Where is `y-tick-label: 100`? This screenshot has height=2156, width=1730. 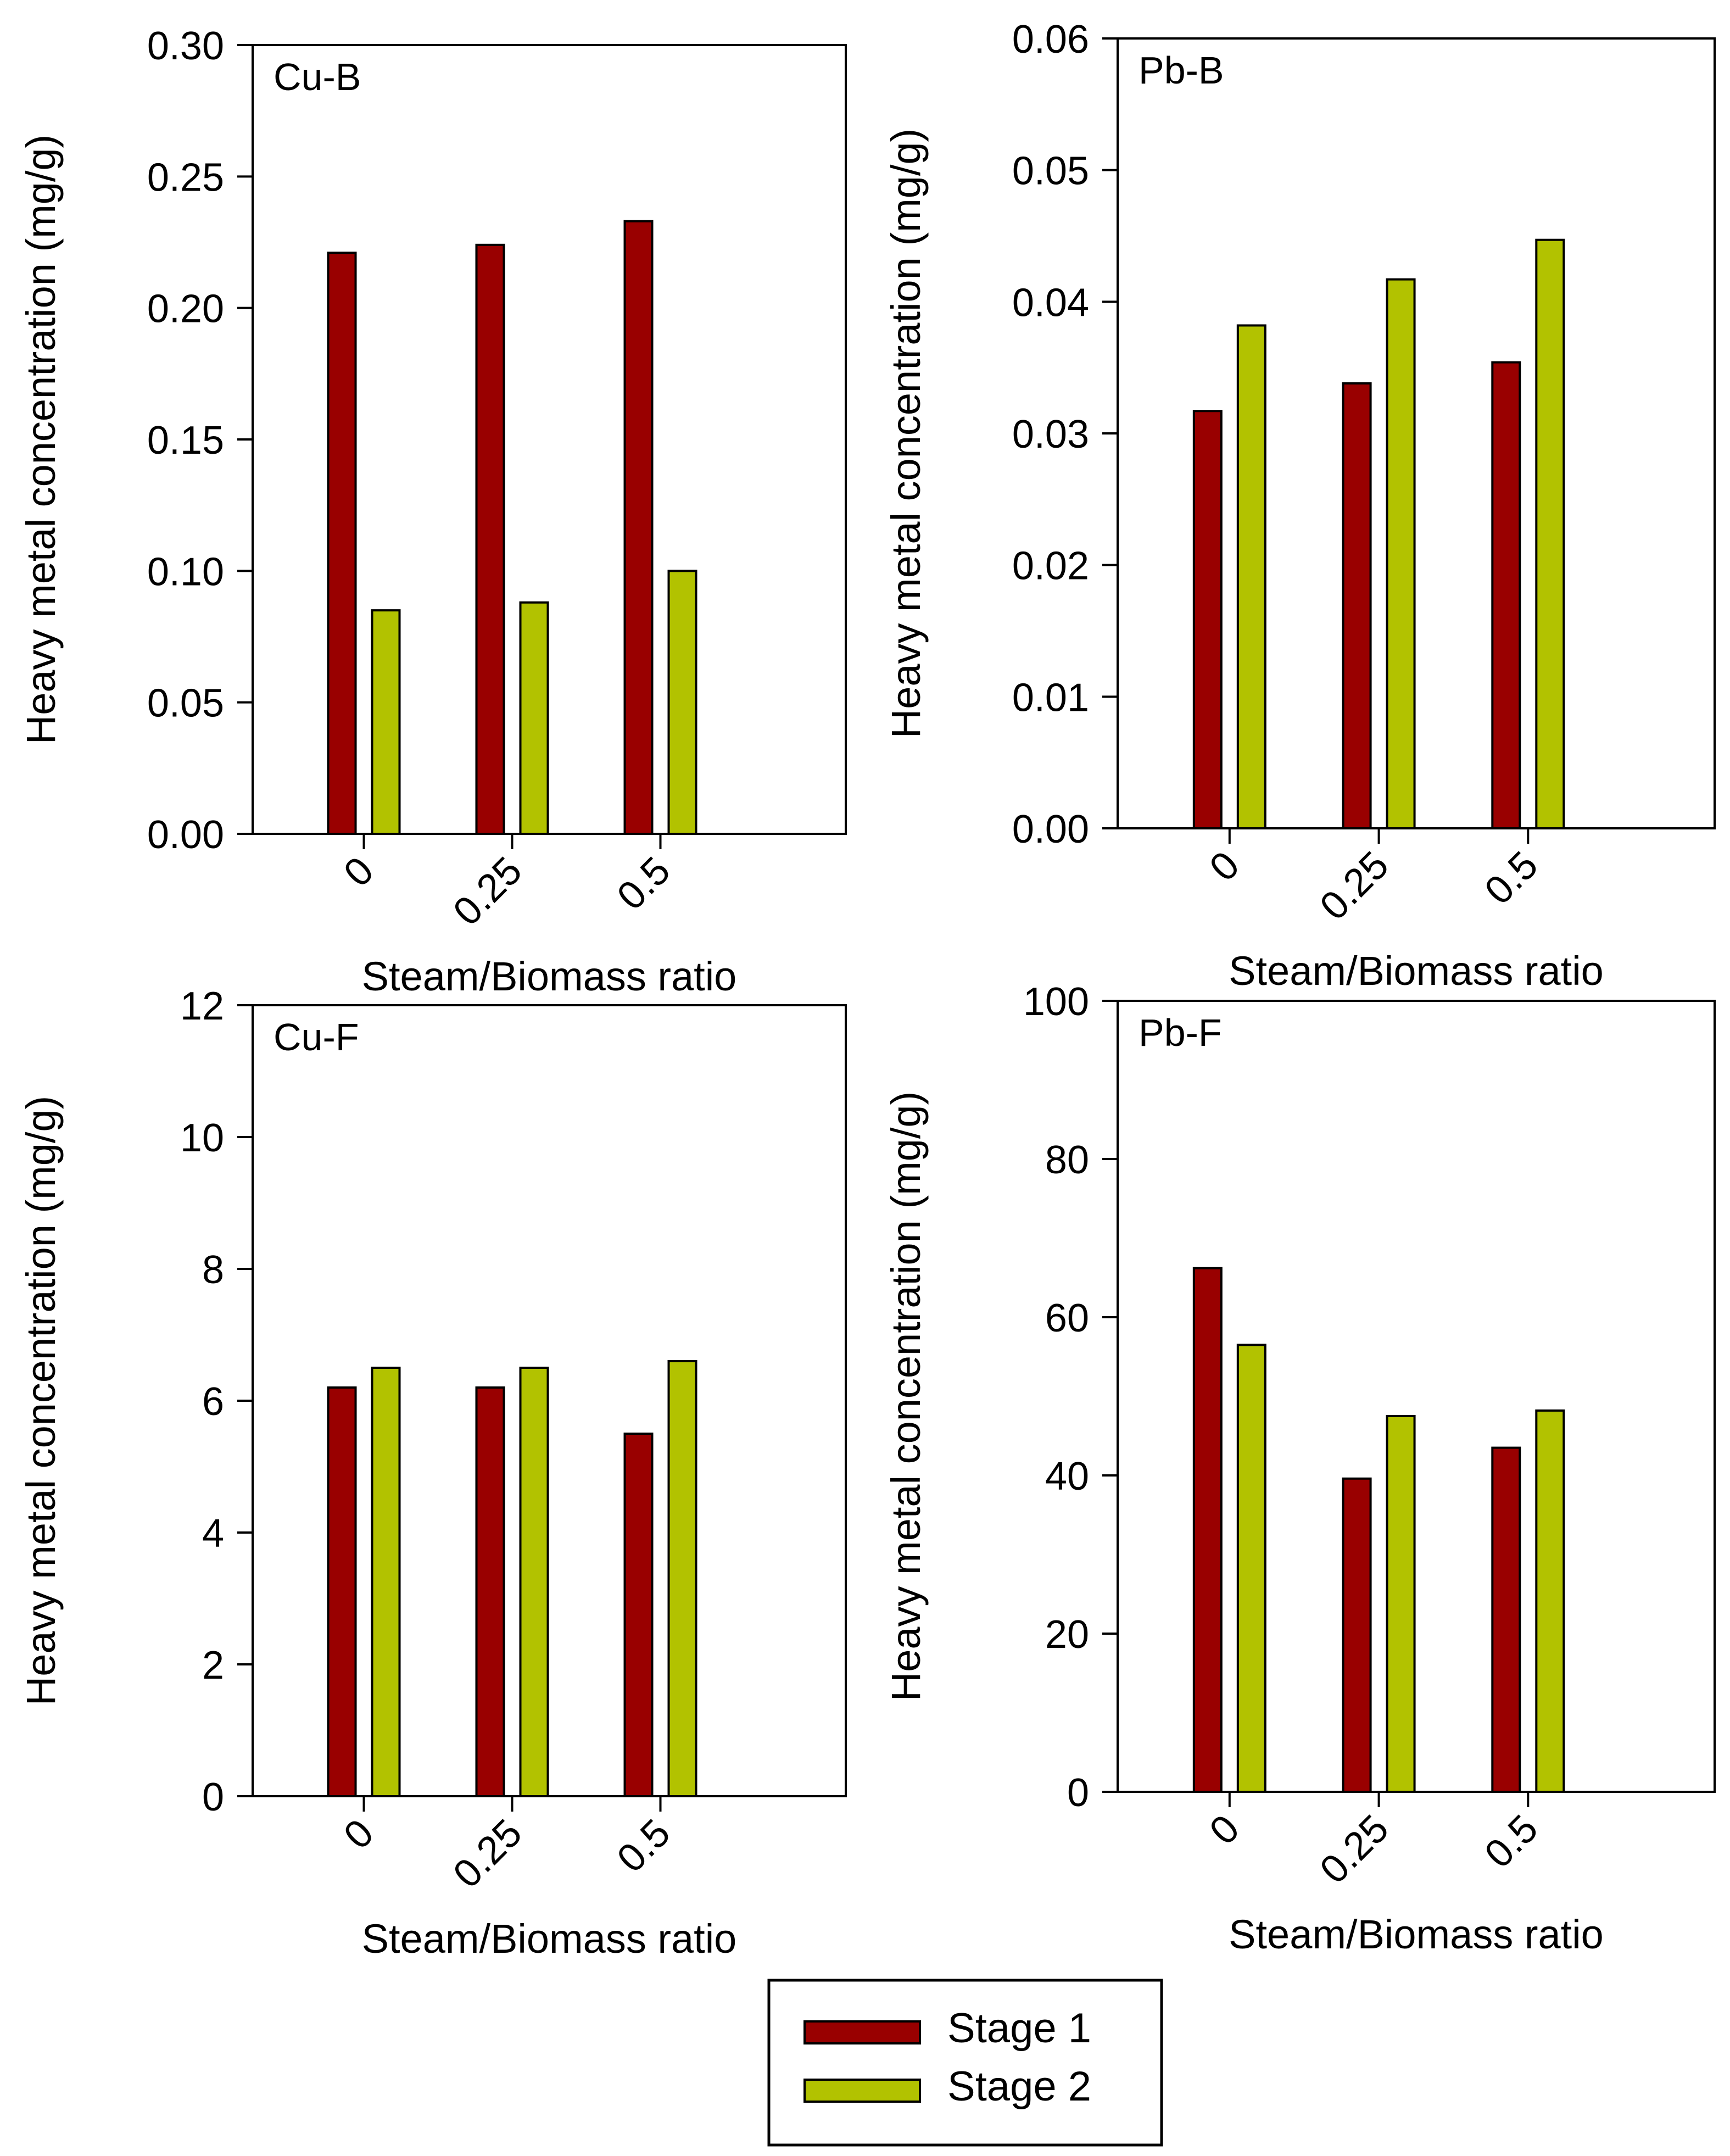 y-tick-label: 100 is located at coordinates (1056, 1002).